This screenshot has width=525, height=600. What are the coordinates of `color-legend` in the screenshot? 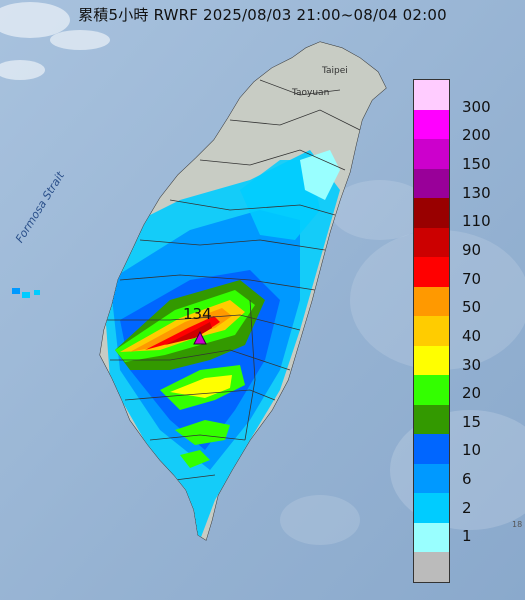 It's located at (431, 331).